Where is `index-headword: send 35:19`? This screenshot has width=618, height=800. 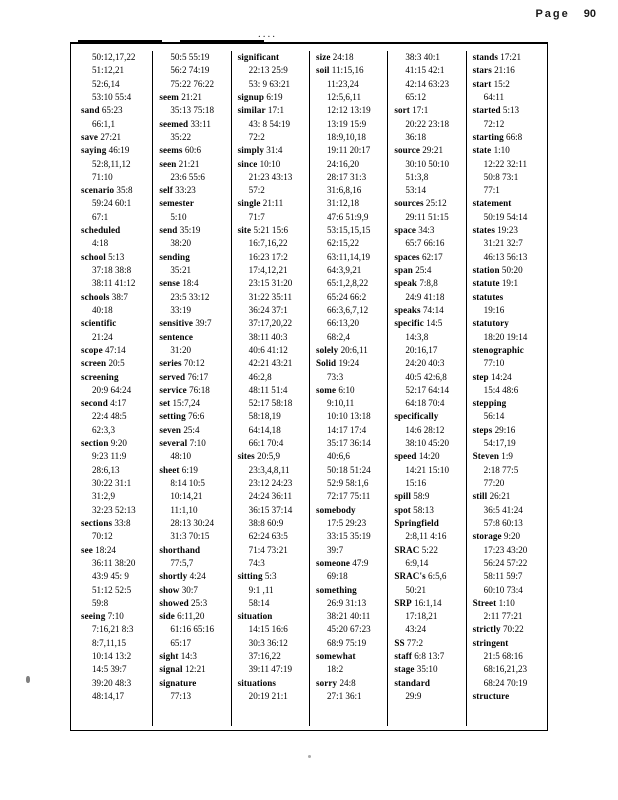 index-headword: send 35:19 is located at coordinates (192, 230).